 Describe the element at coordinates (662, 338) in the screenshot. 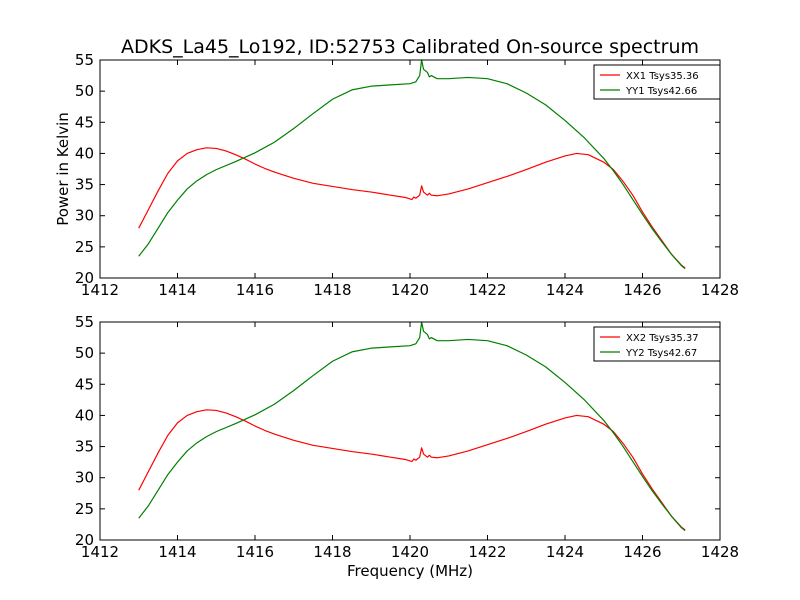

I see `bottom-legend-label: XX2 Tsys35.37` at that location.